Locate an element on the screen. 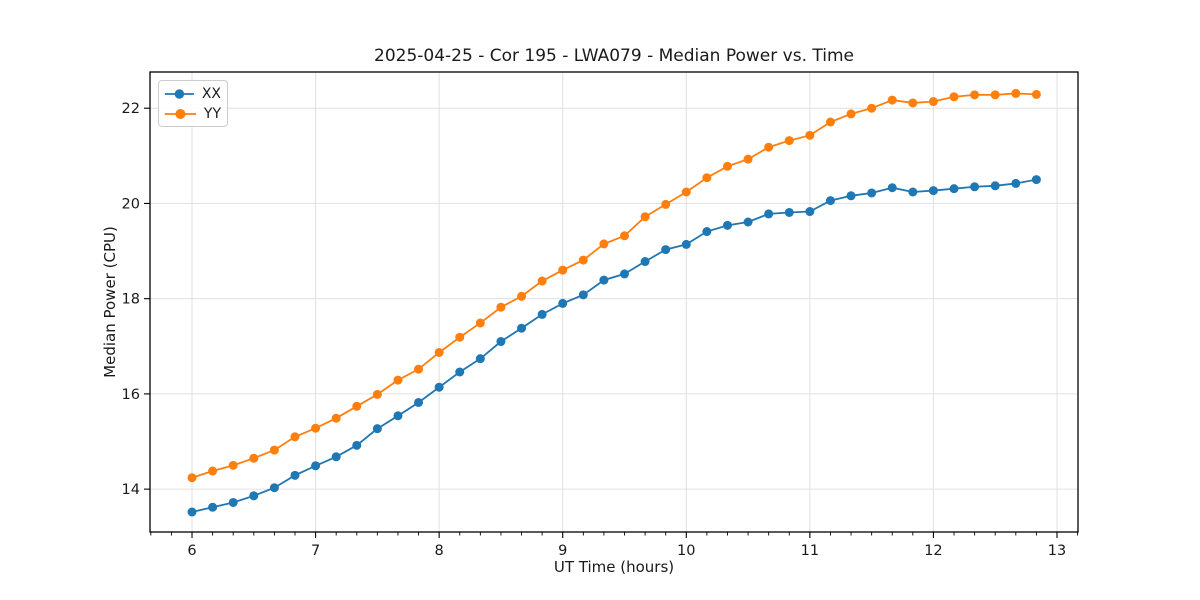 Image resolution: width=1200 pixels, height=600 pixels. x-tick-label: 7 is located at coordinates (315, 551).